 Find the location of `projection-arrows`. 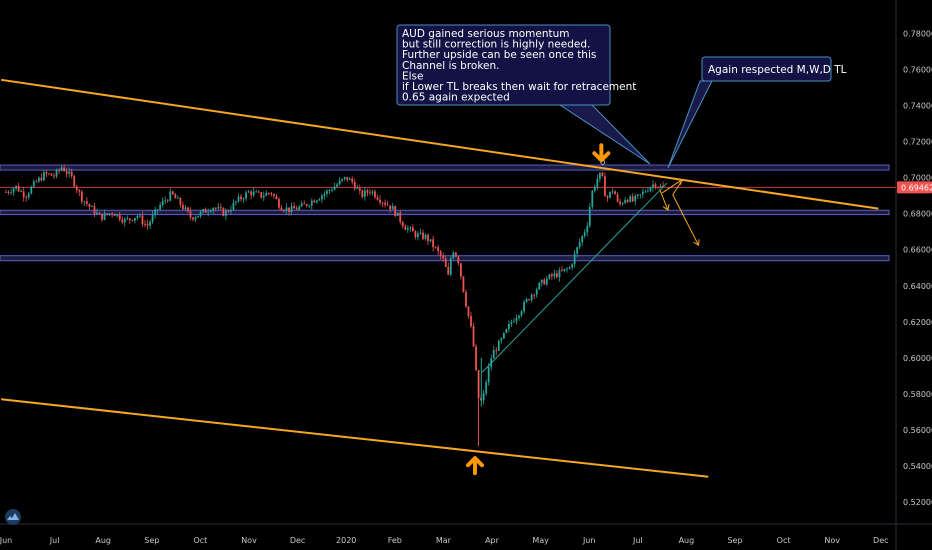

projection-arrows is located at coordinates (679, 212).